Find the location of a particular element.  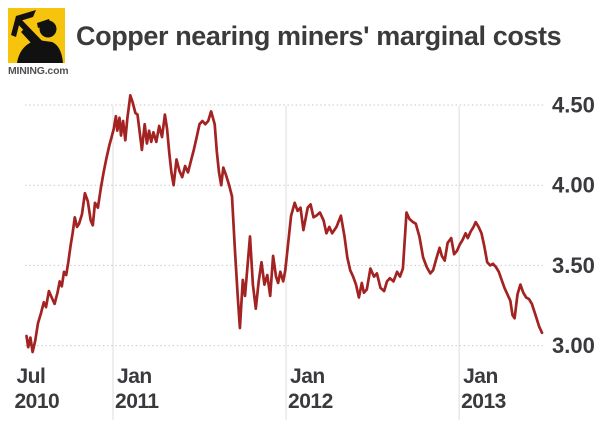

chart-title: Copper nearing miners' marginal costs is located at coordinates (319, 36).